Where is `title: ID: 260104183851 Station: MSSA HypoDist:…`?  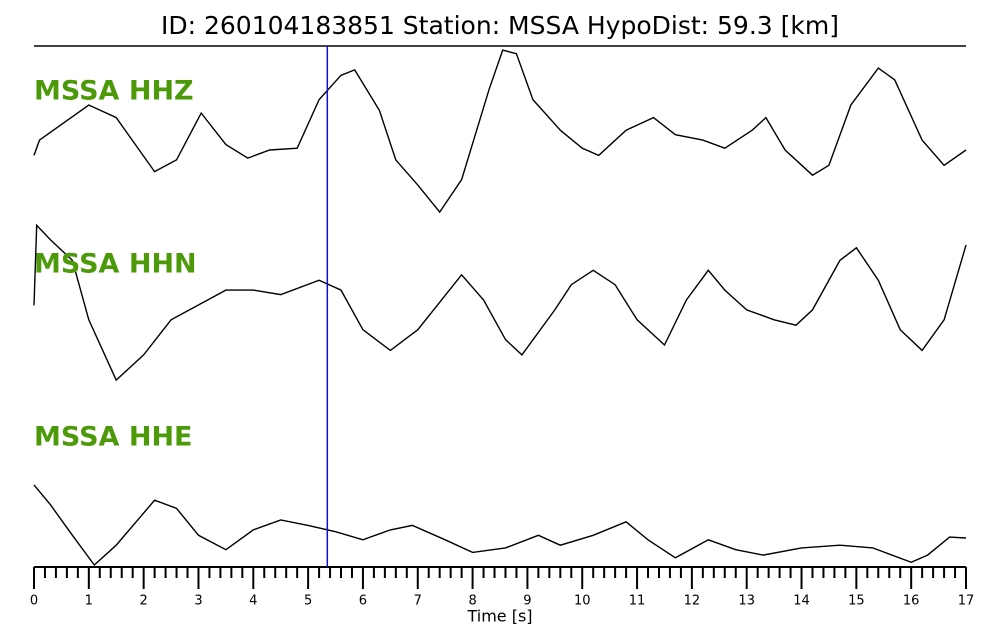
title: ID: 260104183851 Station: MSSA HypoDist:… is located at coordinates (500, 25).